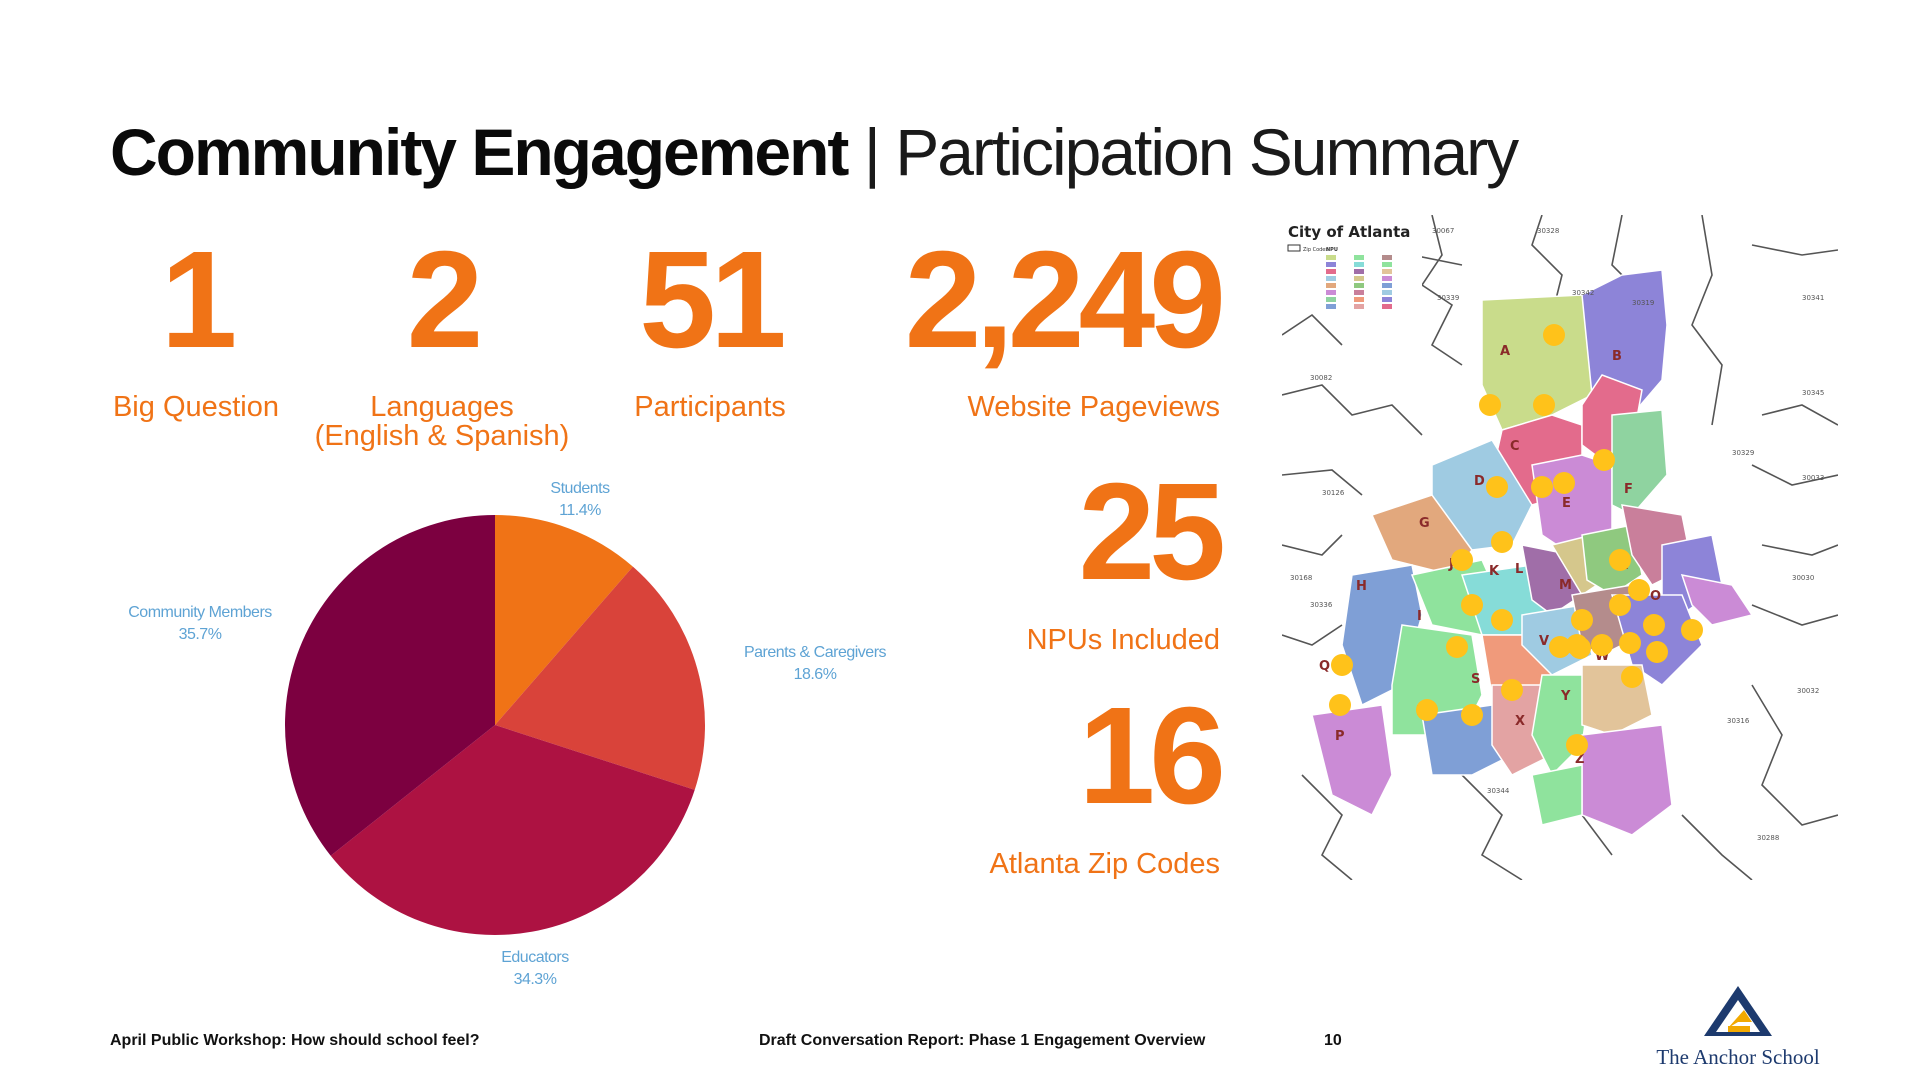 This screenshot has width=1920, height=1080. Describe the element at coordinates (1324, 666) in the screenshot. I see `npu-letter-q: Q` at that location.